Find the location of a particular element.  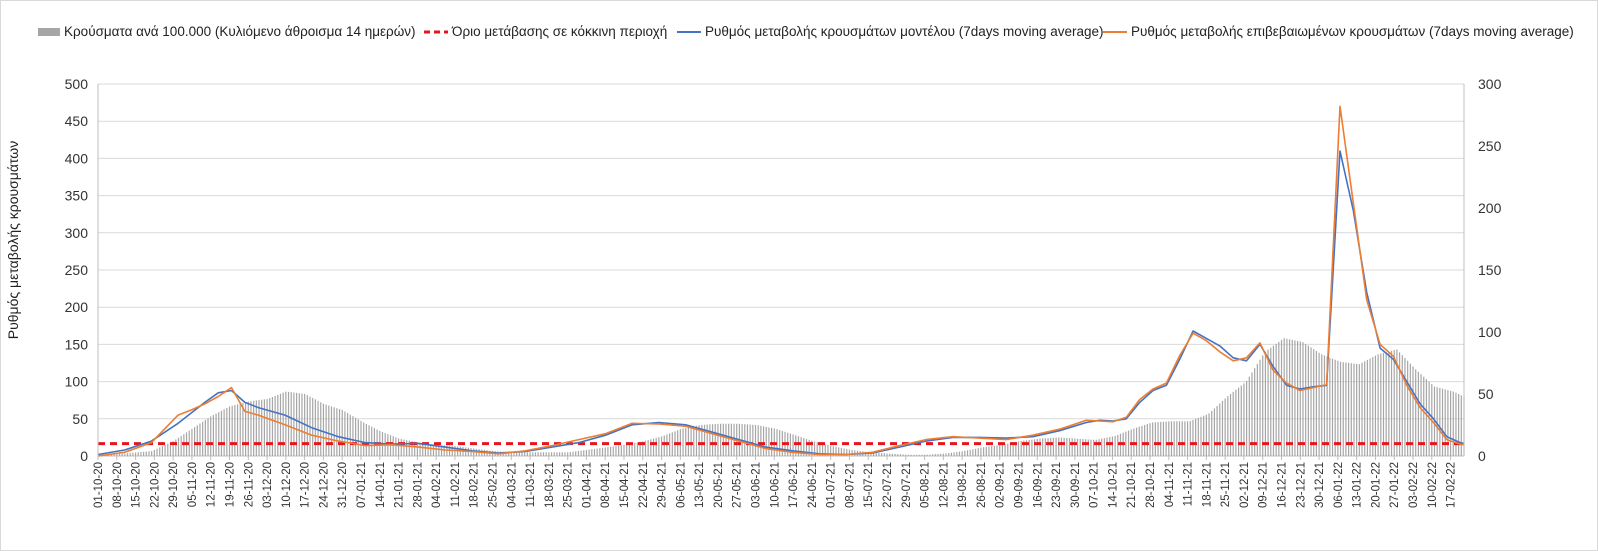

y-right-tick-label: 300 is located at coordinates (1490, 84).